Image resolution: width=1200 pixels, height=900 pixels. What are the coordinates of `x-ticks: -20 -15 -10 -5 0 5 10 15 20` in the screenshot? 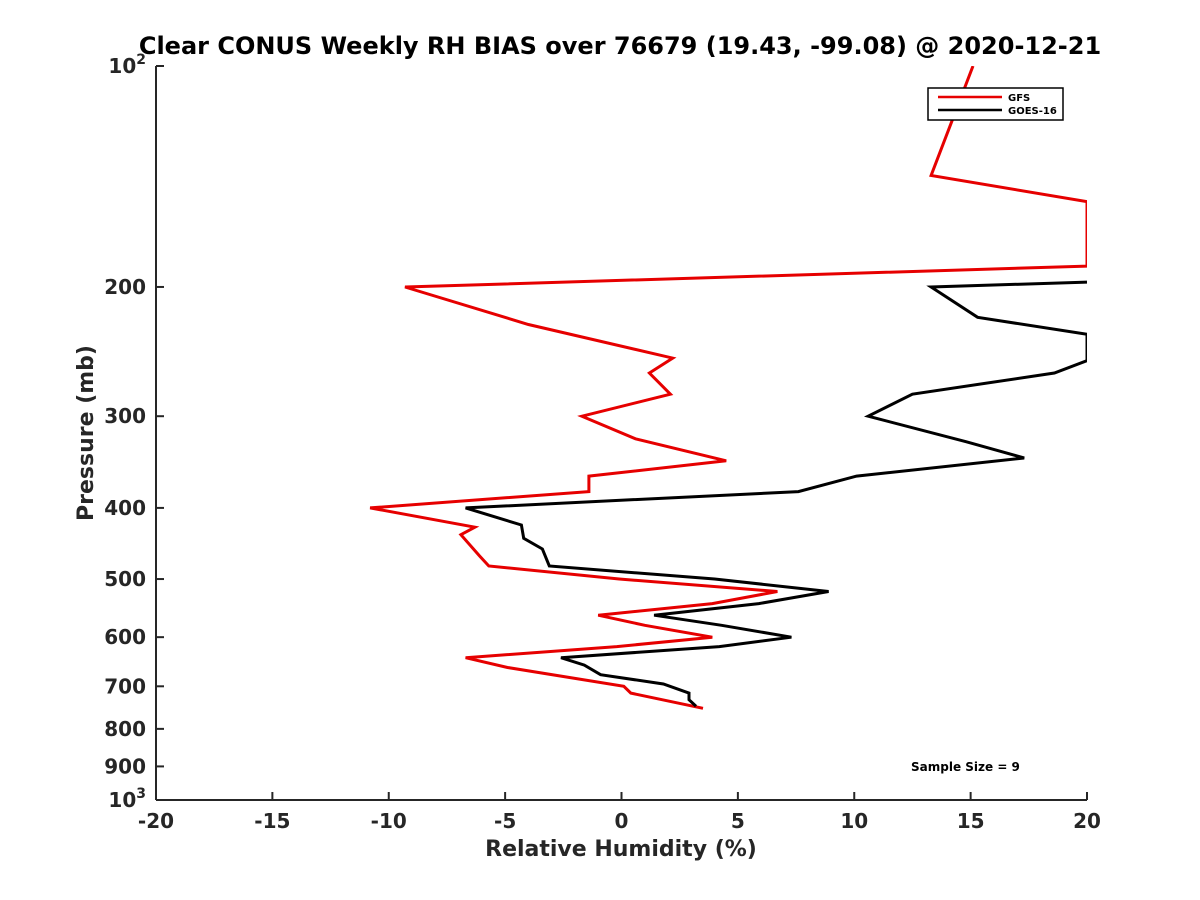 It's located at (619, 812).